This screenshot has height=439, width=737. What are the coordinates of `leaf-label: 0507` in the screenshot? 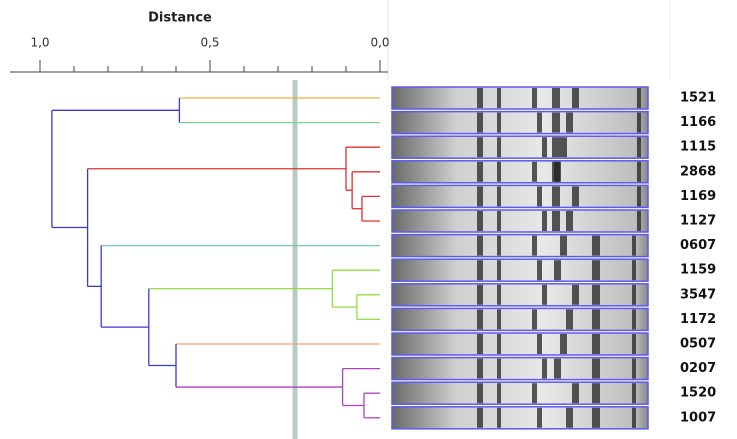 It's located at (698, 344).